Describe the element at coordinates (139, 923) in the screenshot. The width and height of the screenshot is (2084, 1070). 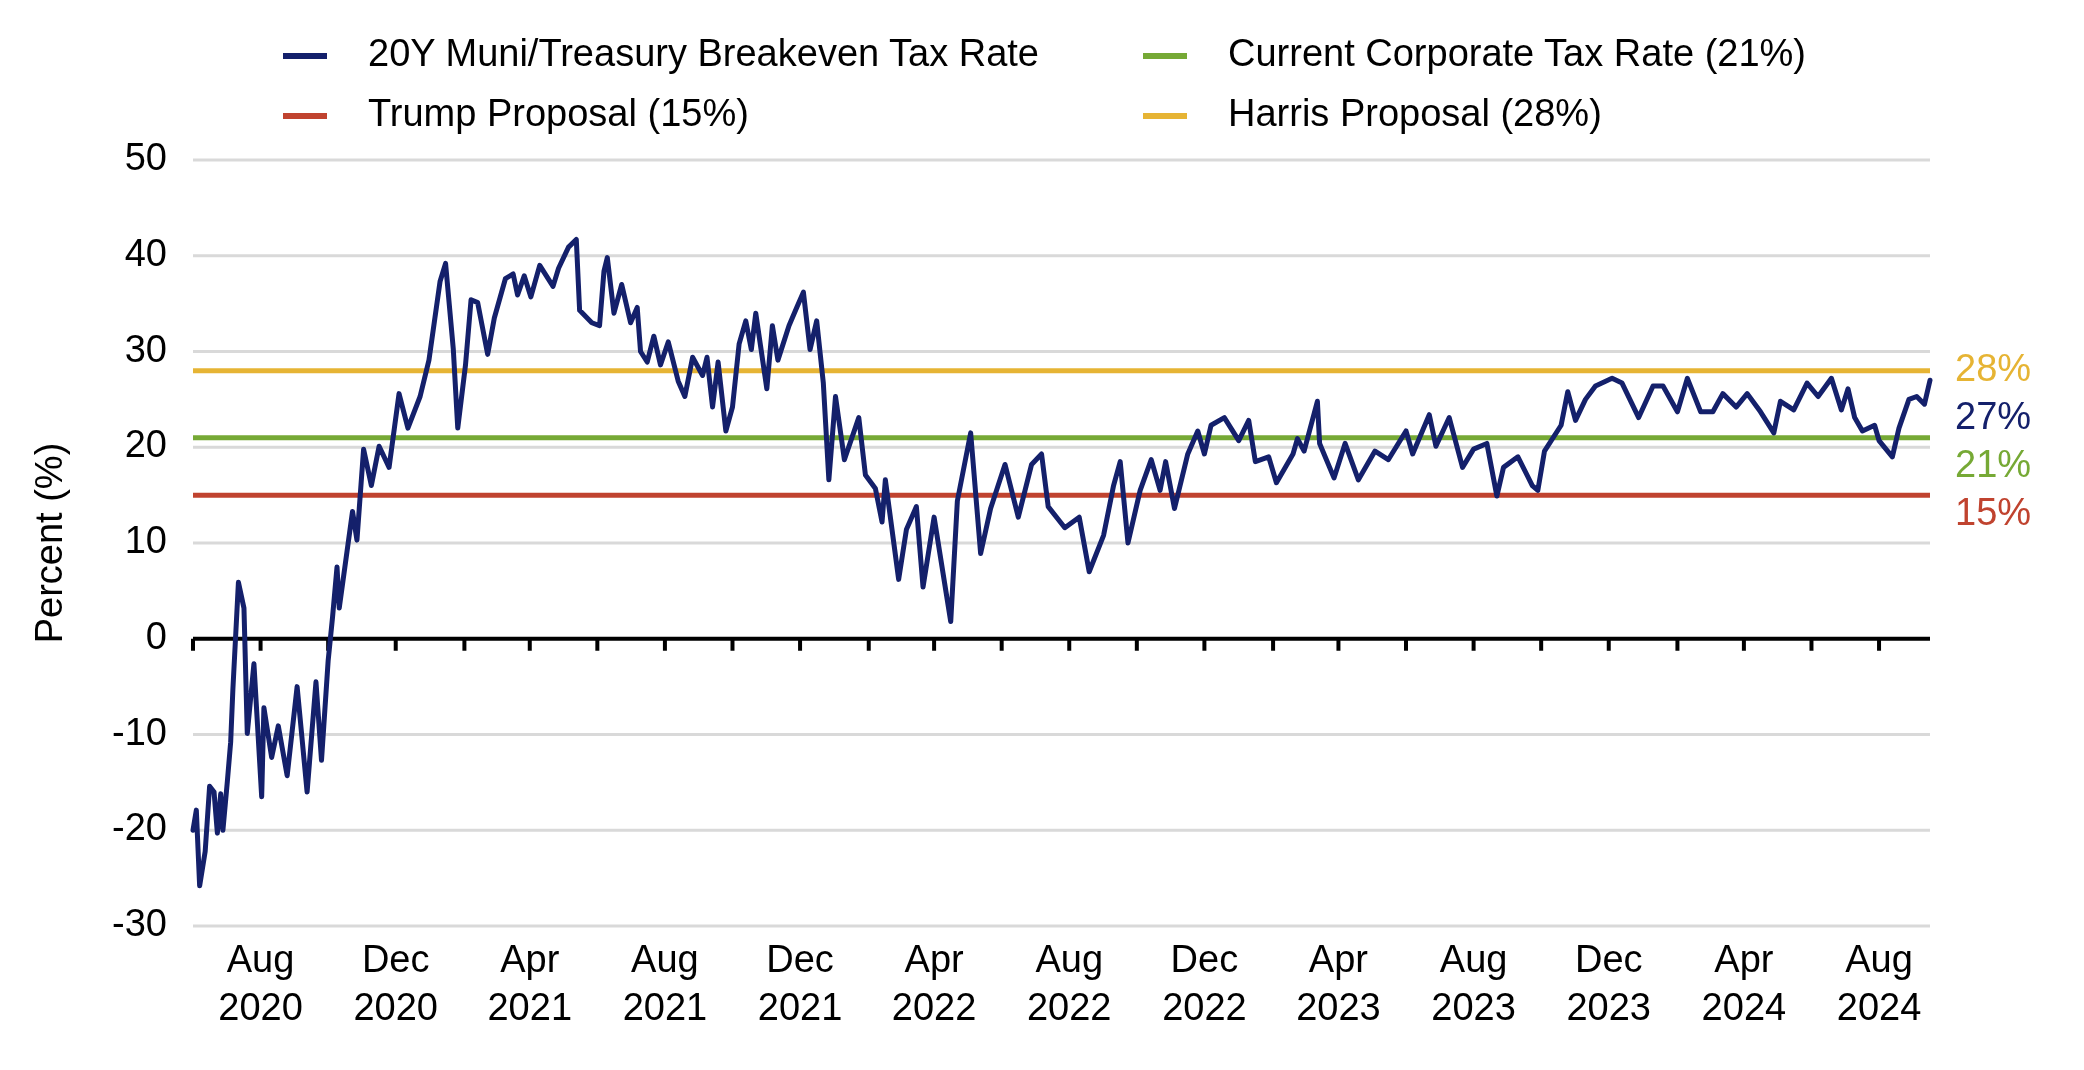
I see `y-tick-label: -30` at that location.